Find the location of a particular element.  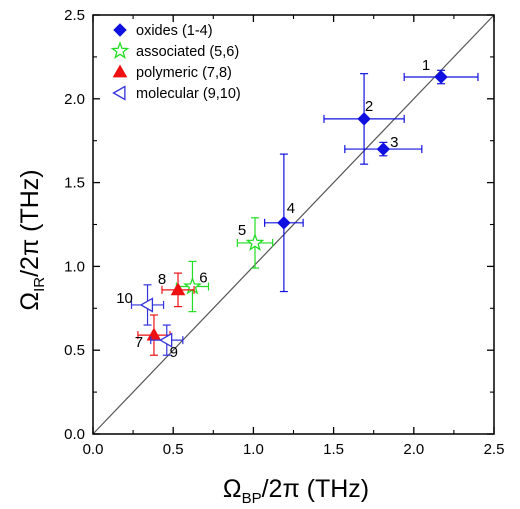

legend-item: molecular (9,10) is located at coordinates (176, 93).